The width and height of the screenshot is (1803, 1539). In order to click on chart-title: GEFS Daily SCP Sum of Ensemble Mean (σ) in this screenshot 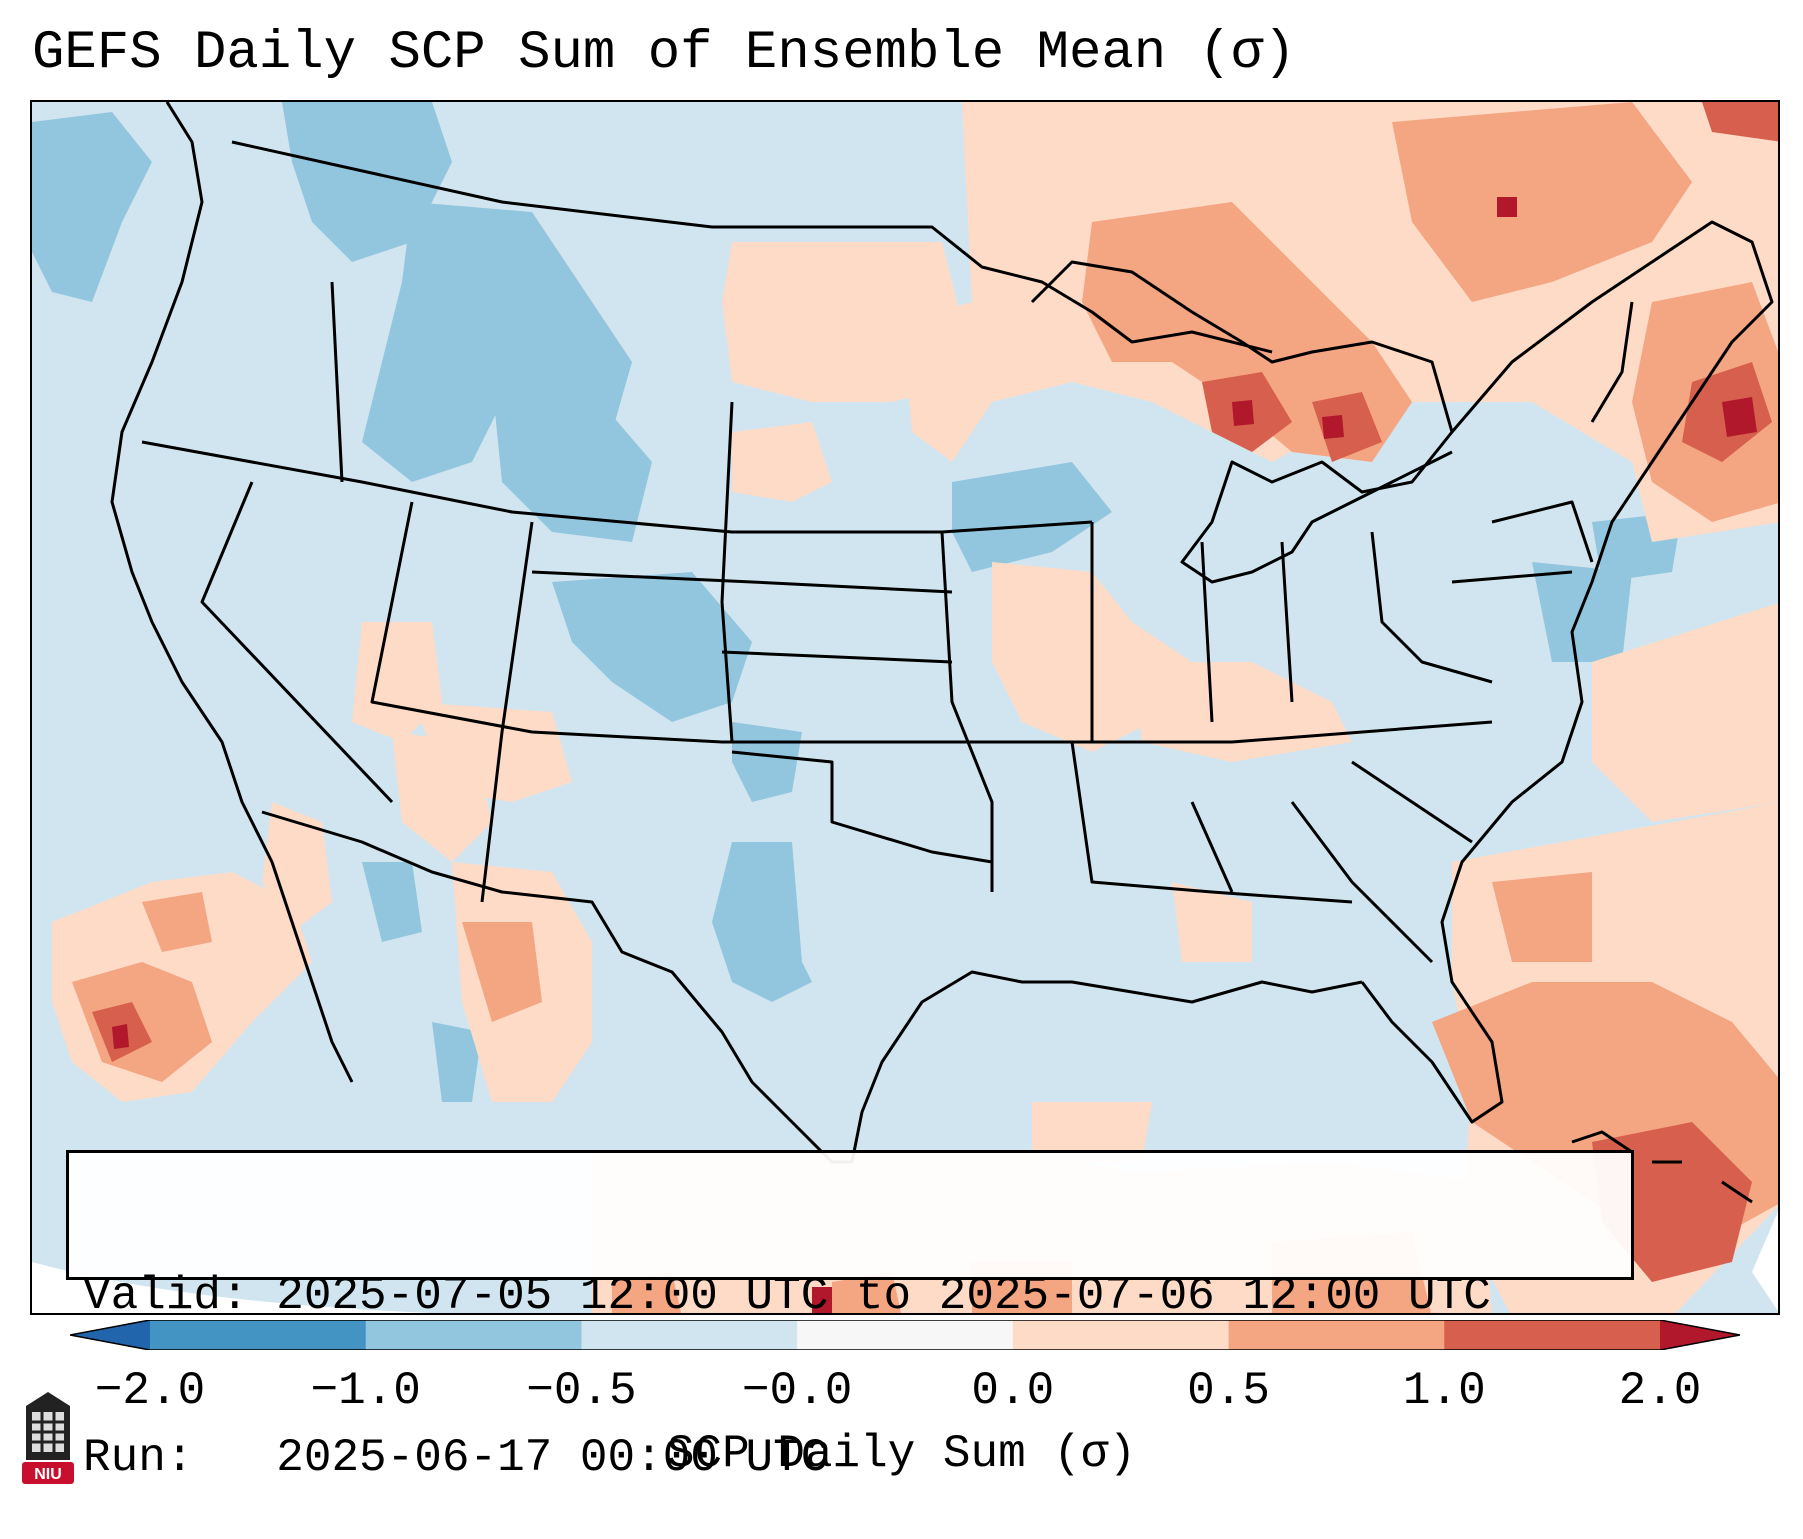, I will do `click(664, 53)`.